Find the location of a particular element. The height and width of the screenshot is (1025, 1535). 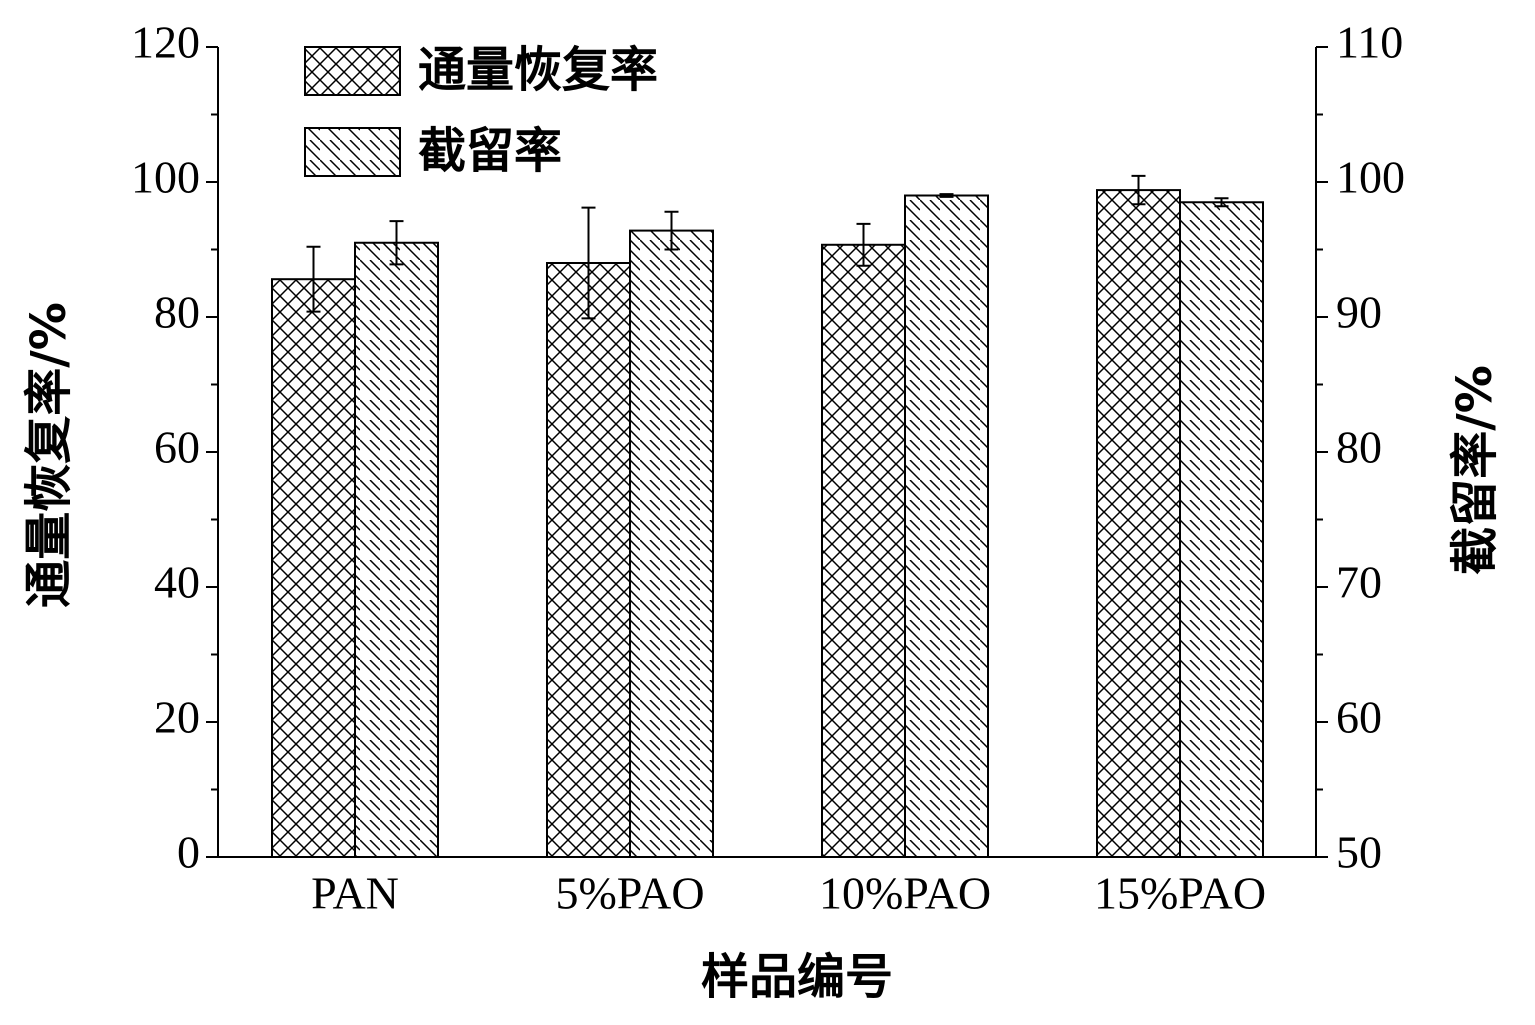

y2-tick-label: 70 is located at coordinates (1359, 582).